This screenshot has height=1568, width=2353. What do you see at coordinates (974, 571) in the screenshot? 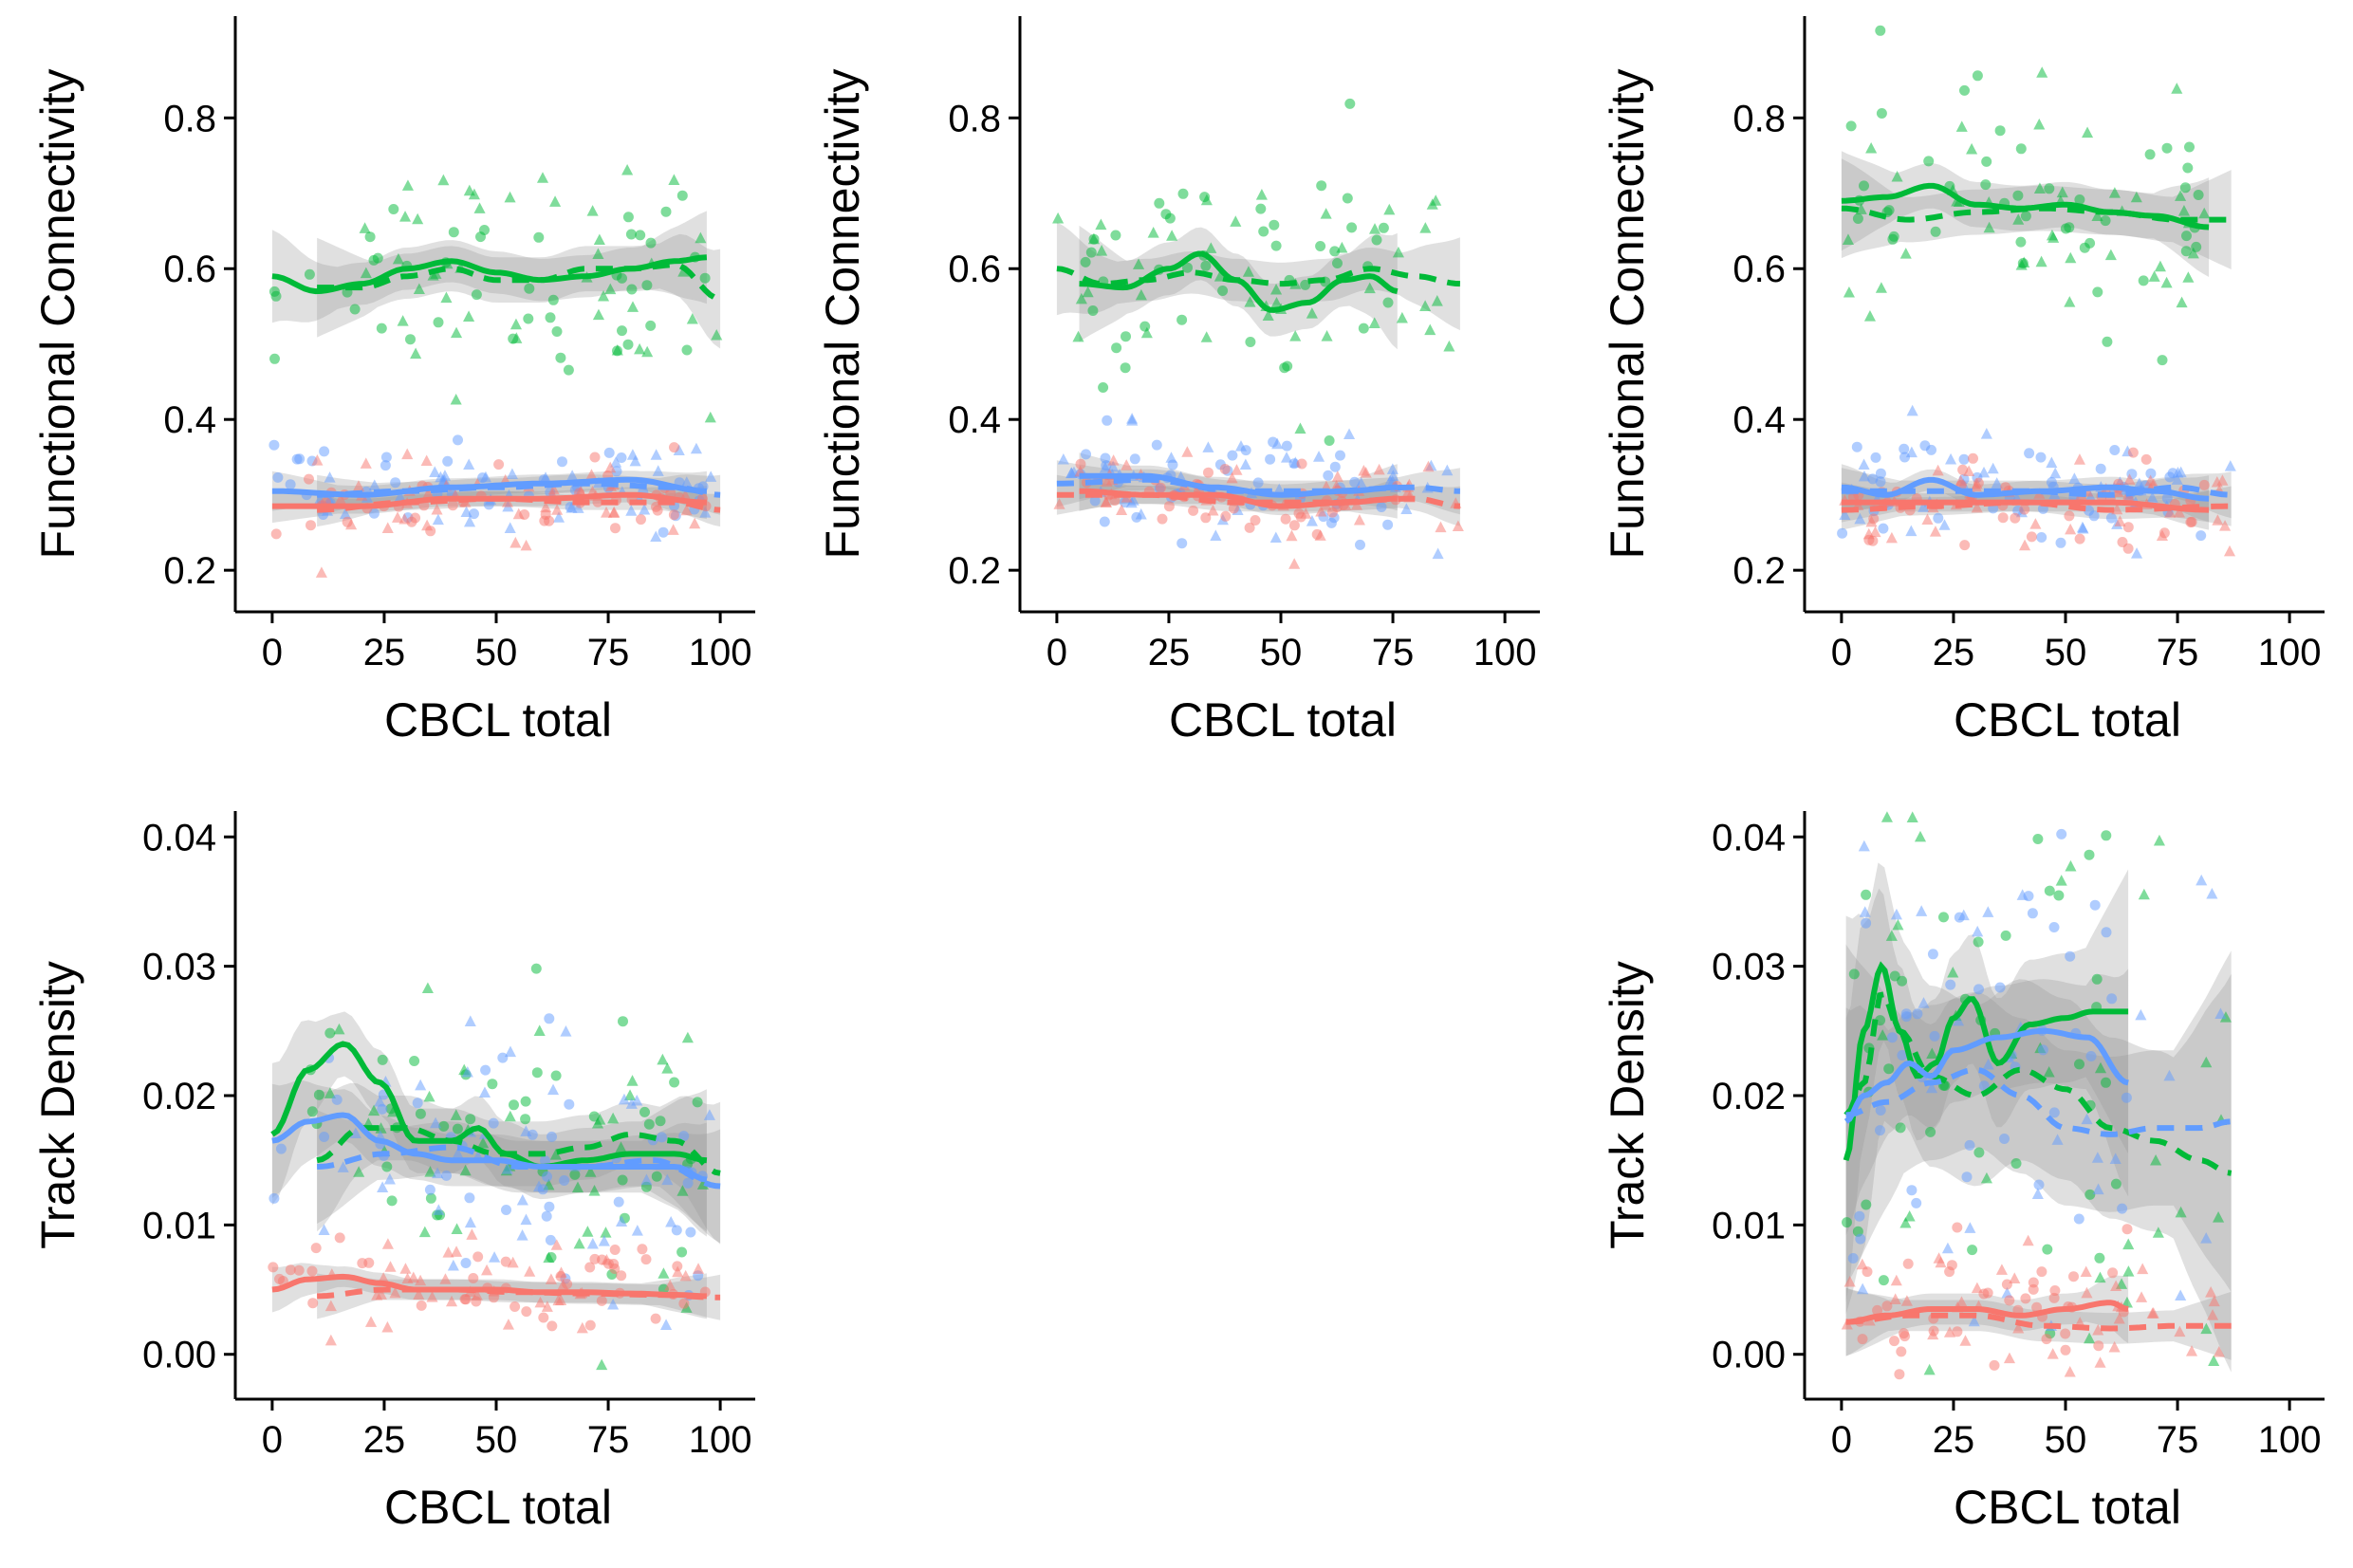
I see `y-tick-label: 0.2` at bounding box center [974, 571].